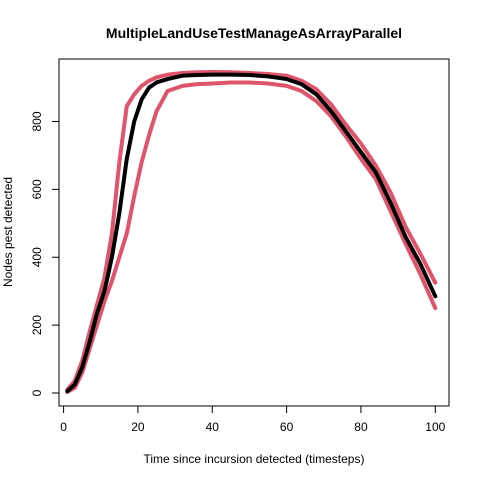  I want to click on y-axis: 0 200 400 600 800, so click(45, 253).